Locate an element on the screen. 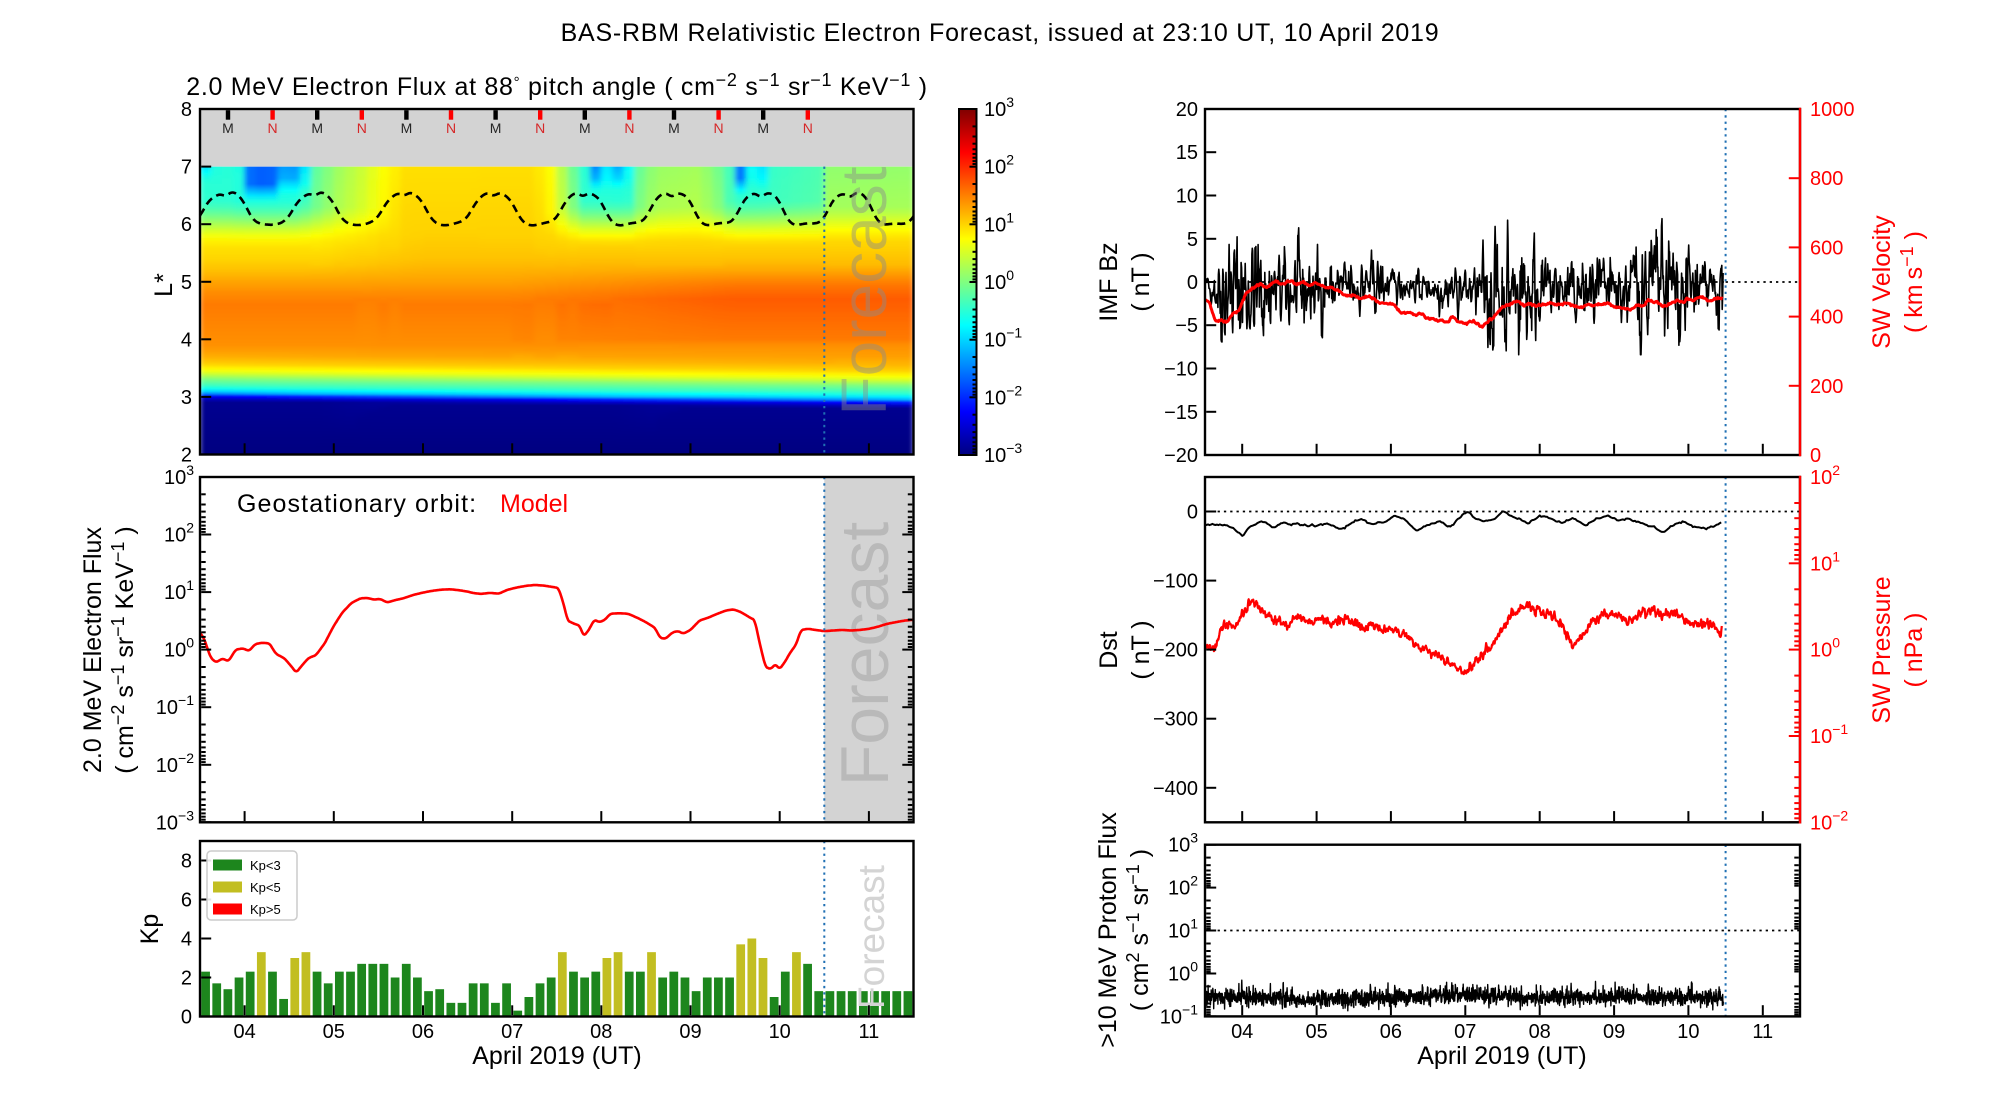 The width and height of the screenshot is (2000, 1105). svg-text: −200 is located at coordinates (1175, 651).